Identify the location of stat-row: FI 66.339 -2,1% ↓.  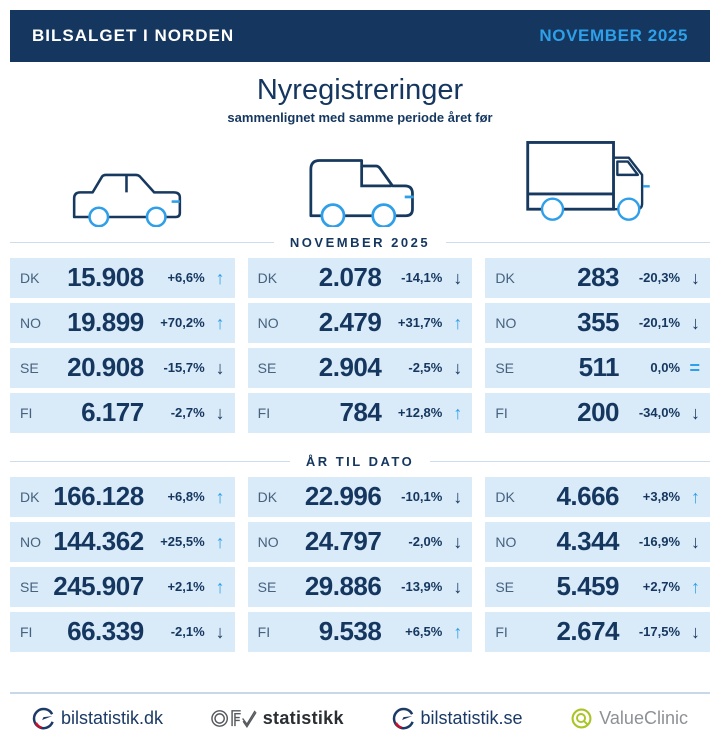
(122, 631).